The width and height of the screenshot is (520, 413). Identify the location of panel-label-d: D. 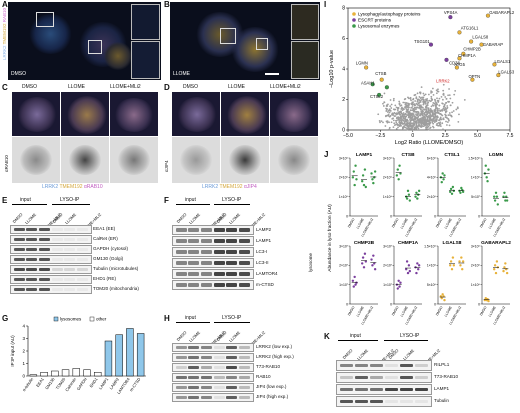
(167, 87).